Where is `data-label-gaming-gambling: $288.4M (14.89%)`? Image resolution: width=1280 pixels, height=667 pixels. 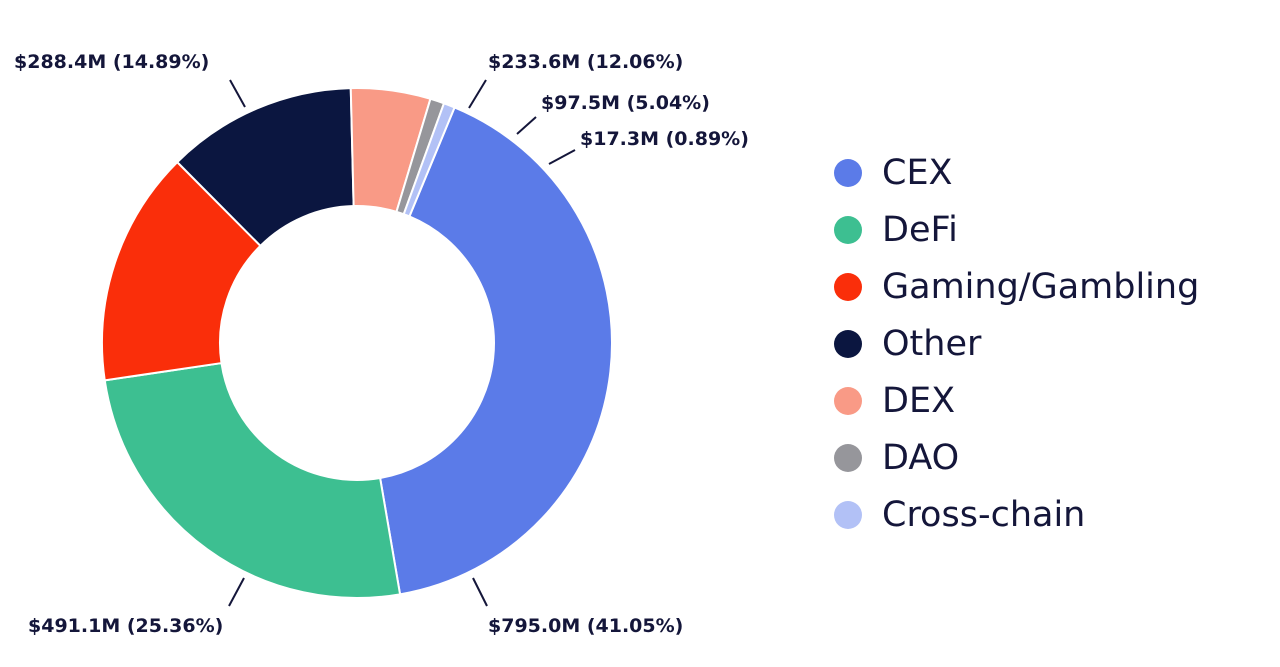
data-label-gaming-gambling: $288.4M (14.89%) is located at coordinates (111, 62).